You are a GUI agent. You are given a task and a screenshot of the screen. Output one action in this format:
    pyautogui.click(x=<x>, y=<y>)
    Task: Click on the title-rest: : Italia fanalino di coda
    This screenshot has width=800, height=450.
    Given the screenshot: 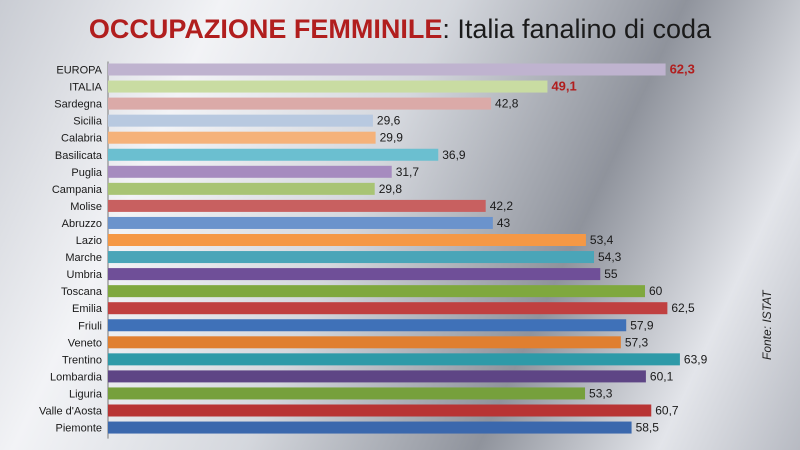 What is the action you would take?
    pyautogui.click(x=577, y=29)
    